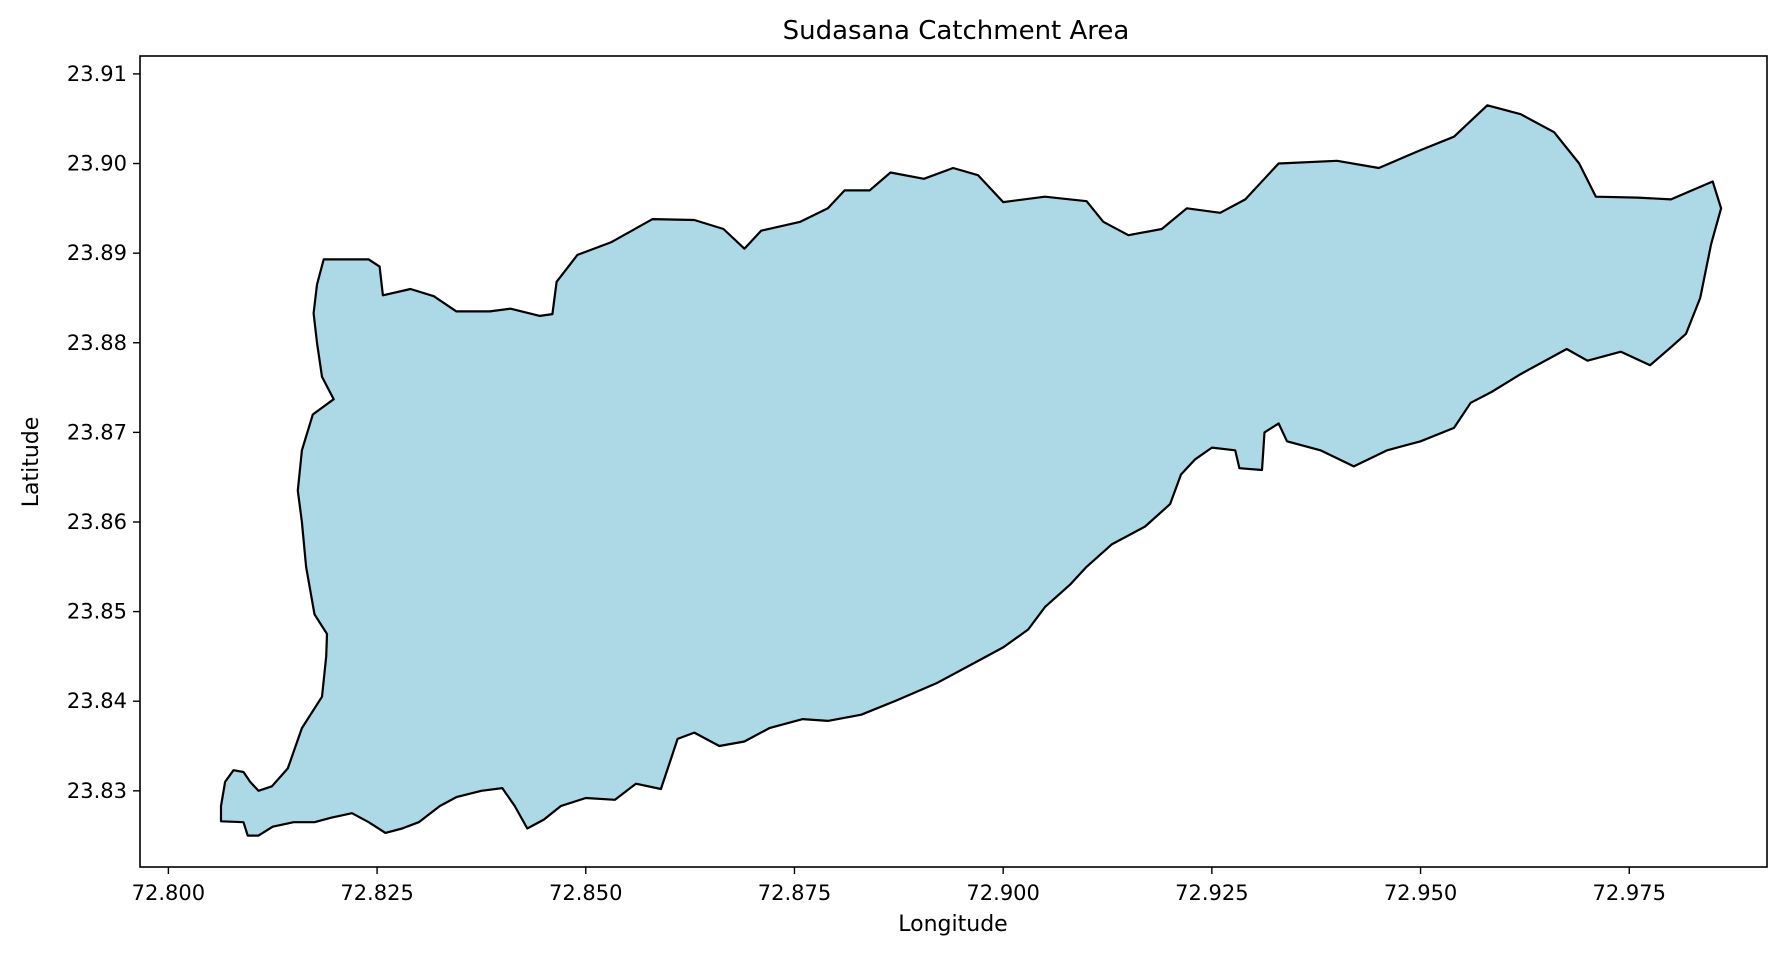 The height and width of the screenshot is (955, 1781). I want to click on y-tick-label: 23.87, so click(97, 432).